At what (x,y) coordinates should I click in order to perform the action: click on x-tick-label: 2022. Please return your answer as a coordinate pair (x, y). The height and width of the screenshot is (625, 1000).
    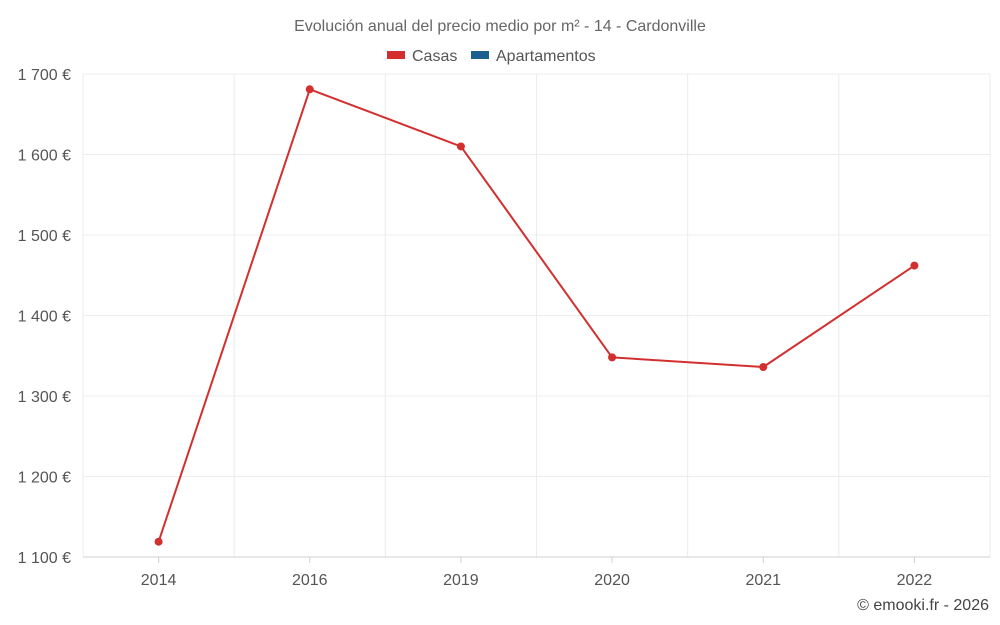
    Looking at the image, I should click on (915, 580).